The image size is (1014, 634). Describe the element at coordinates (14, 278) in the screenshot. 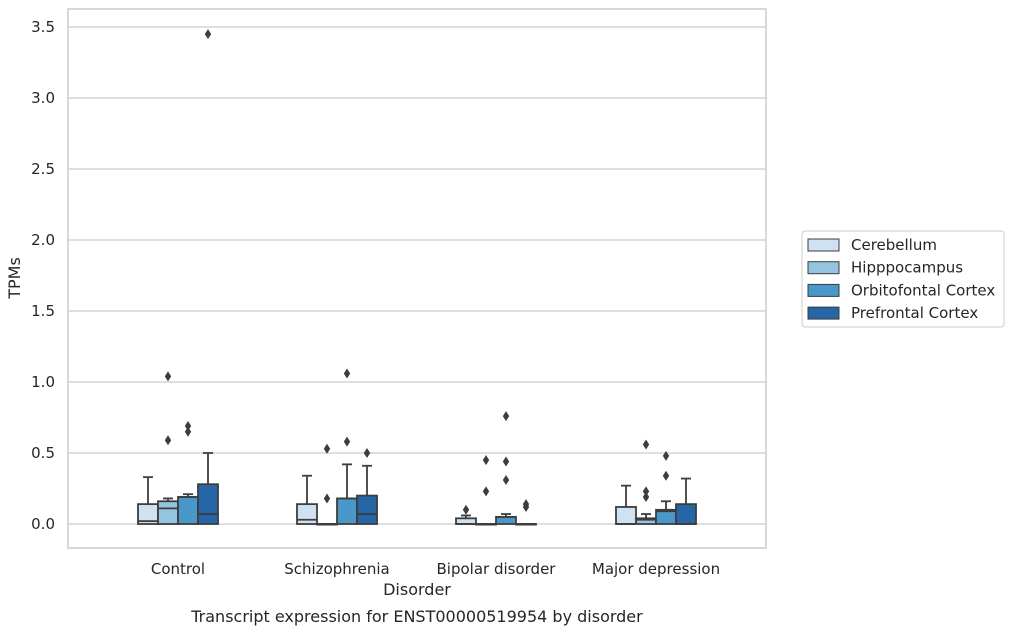

I see `y-axis-label: TPMs` at that location.